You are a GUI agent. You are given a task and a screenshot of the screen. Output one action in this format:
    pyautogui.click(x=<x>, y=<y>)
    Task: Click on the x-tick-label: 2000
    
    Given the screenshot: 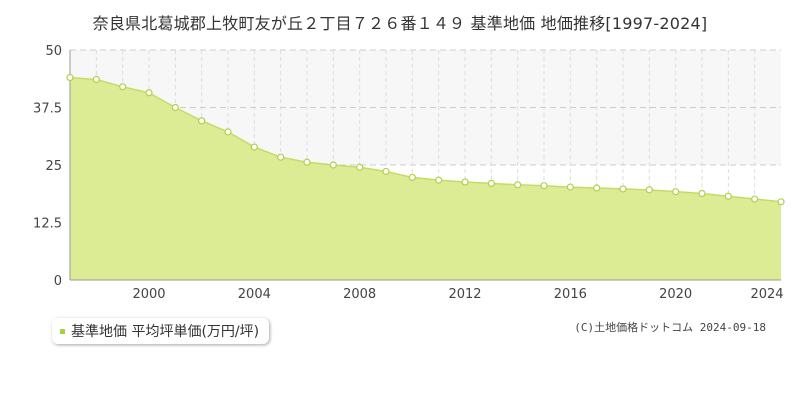 What is the action you would take?
    pyautogui.click(x=148, y=294)
    